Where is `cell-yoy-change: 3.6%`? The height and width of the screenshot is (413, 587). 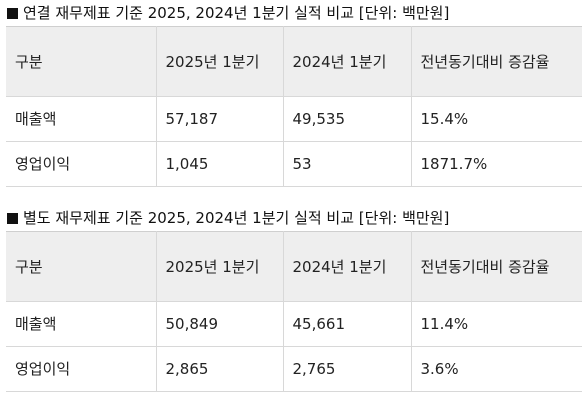
cell-yoy-change: 3.6% is located at coordinates (496, 369).